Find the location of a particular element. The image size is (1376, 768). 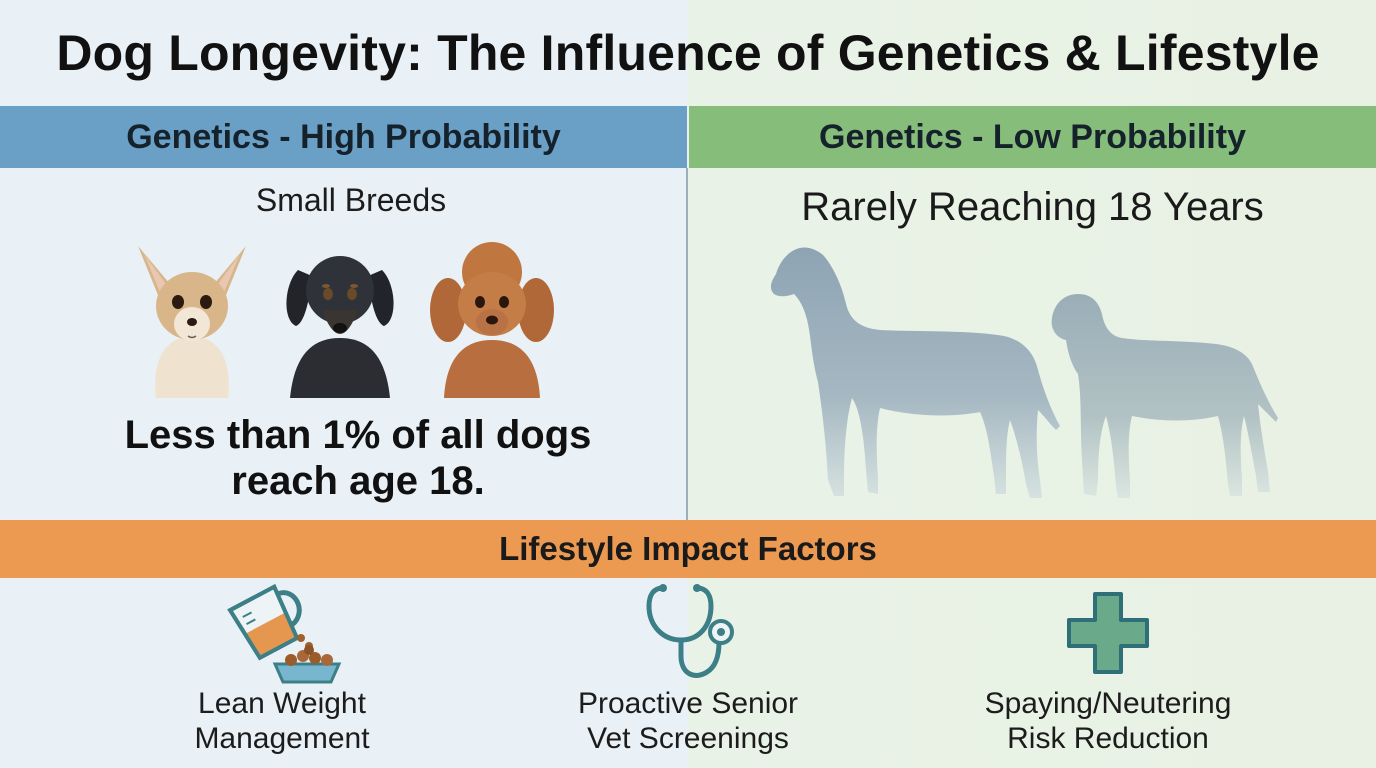

factor-vet-screenings-label: Proactive Senior Vet Screenings is located at coordinates (688, 721).